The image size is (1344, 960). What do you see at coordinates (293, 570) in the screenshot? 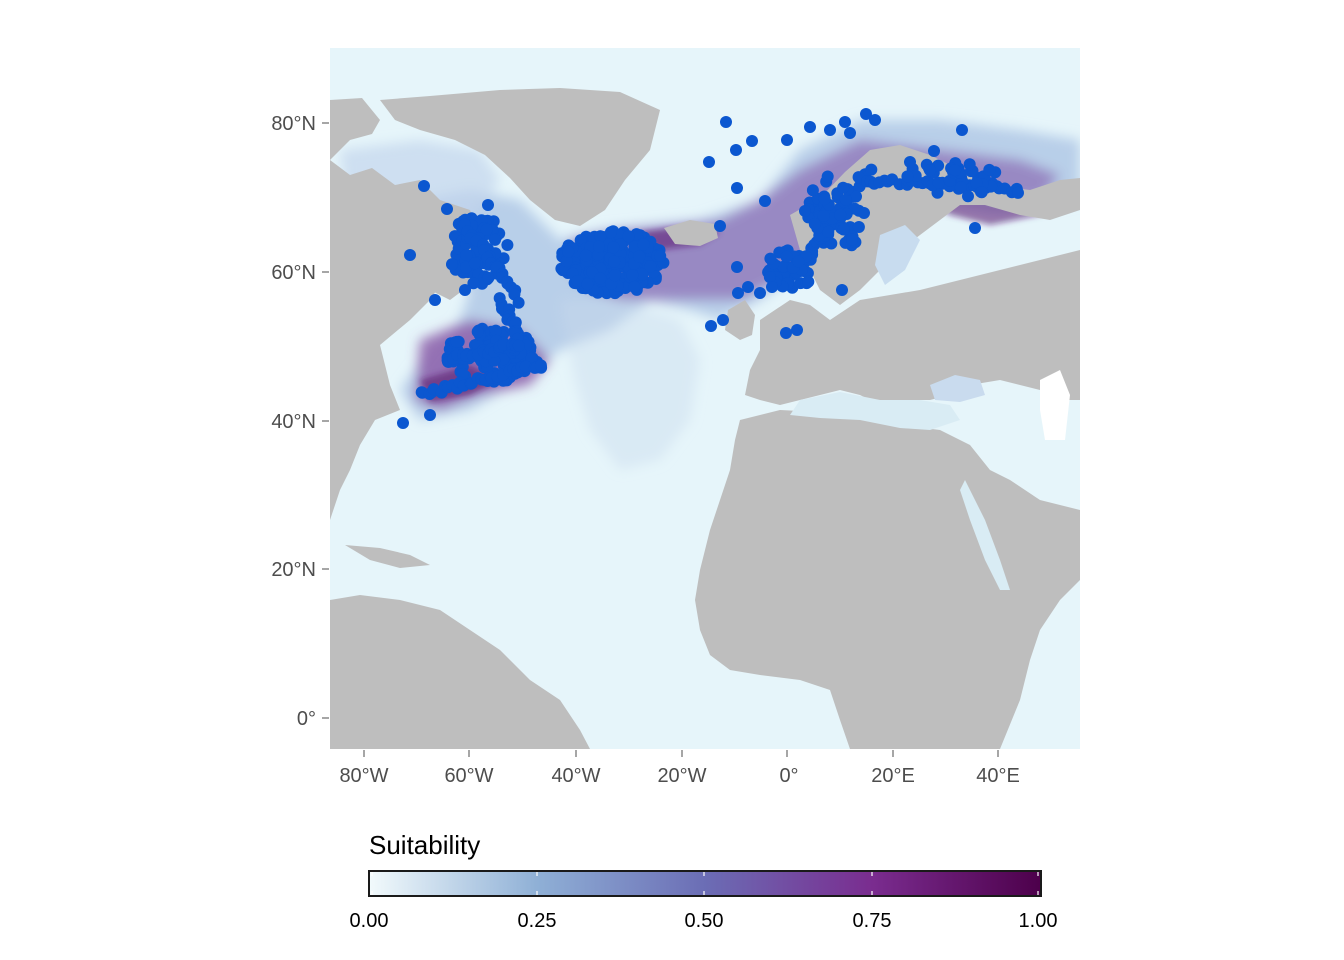
I see `y-tick-label: 20°N` at bounding box center [293, 570].